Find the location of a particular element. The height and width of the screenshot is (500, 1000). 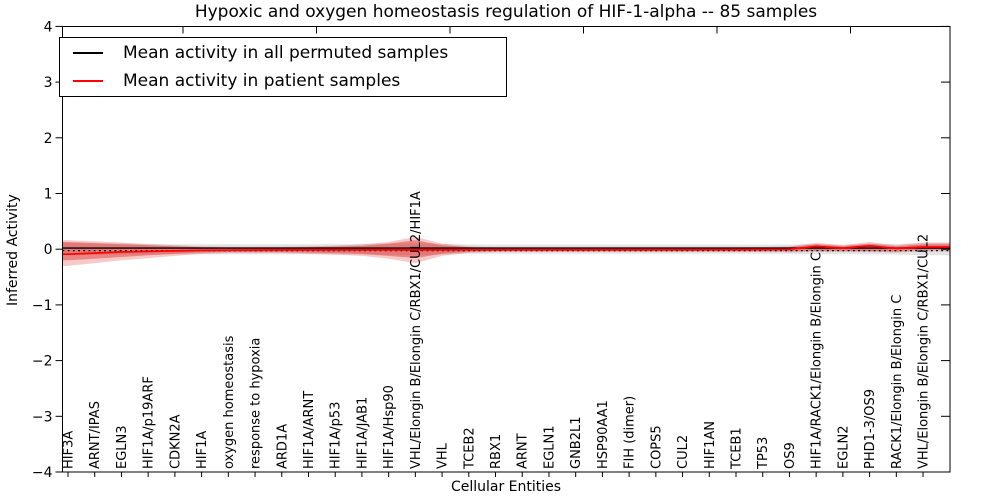

x-category-label: HSP90AA1 is located at coordinates (603, 434).